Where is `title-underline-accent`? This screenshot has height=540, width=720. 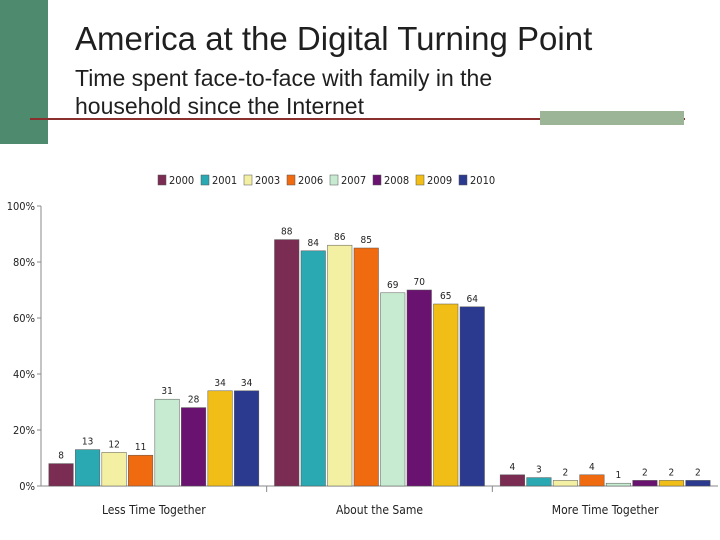 title-underline-accent is located at coordinates (612, 118).